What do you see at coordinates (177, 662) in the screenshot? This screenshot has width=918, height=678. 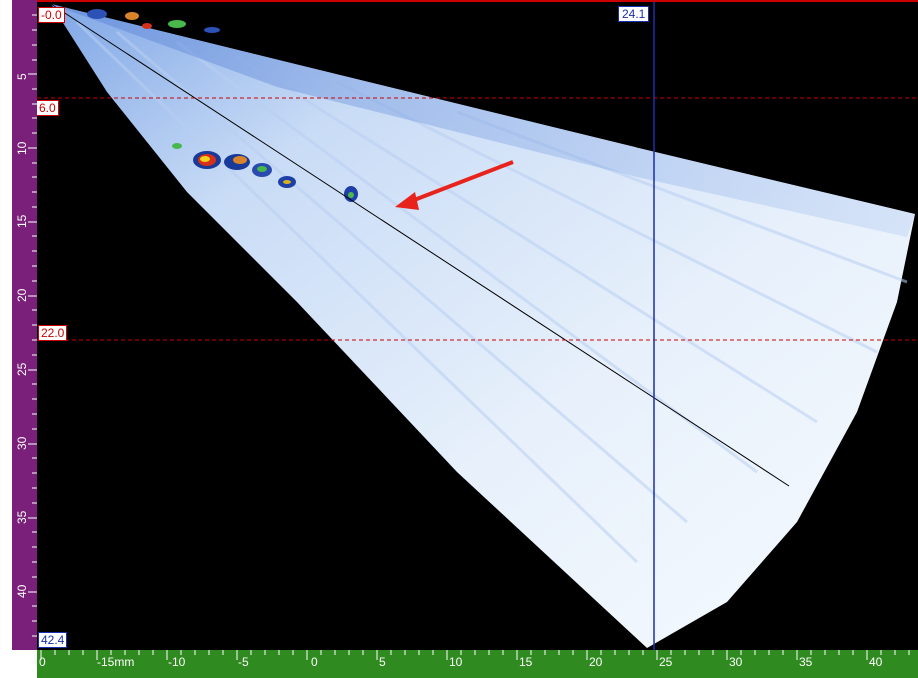 I see `x-tick-minus10: -10` at bounding box center [177, 662].